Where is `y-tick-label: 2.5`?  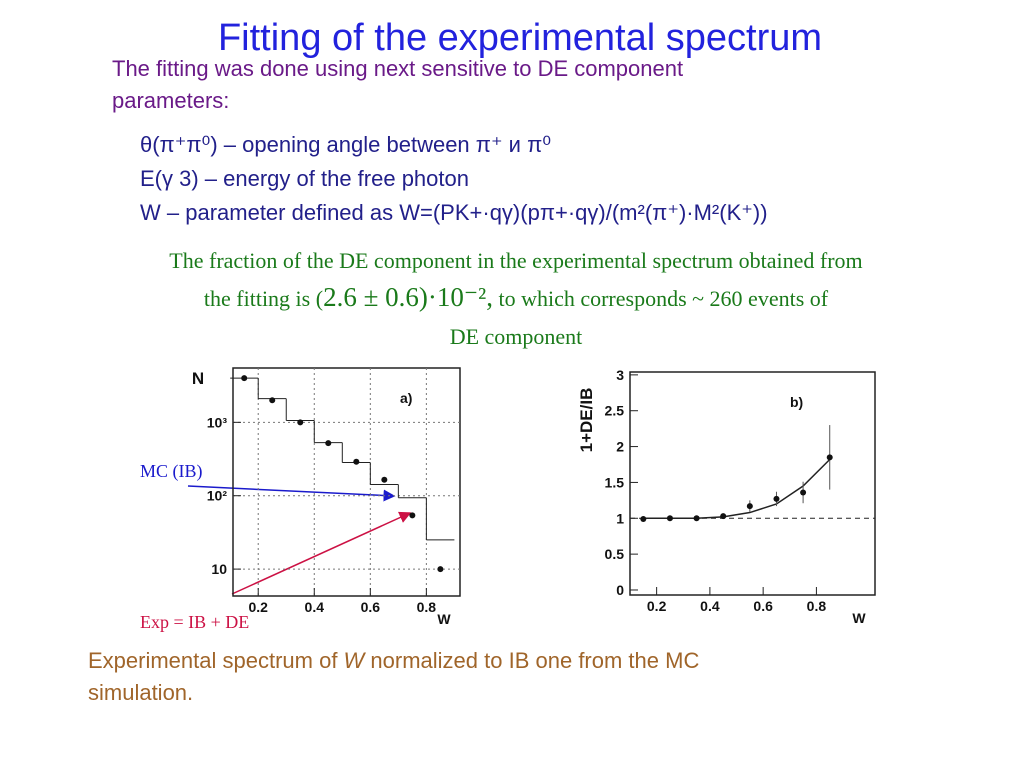
y-tick-label: 2.5 is located at coordinates (615, 411).